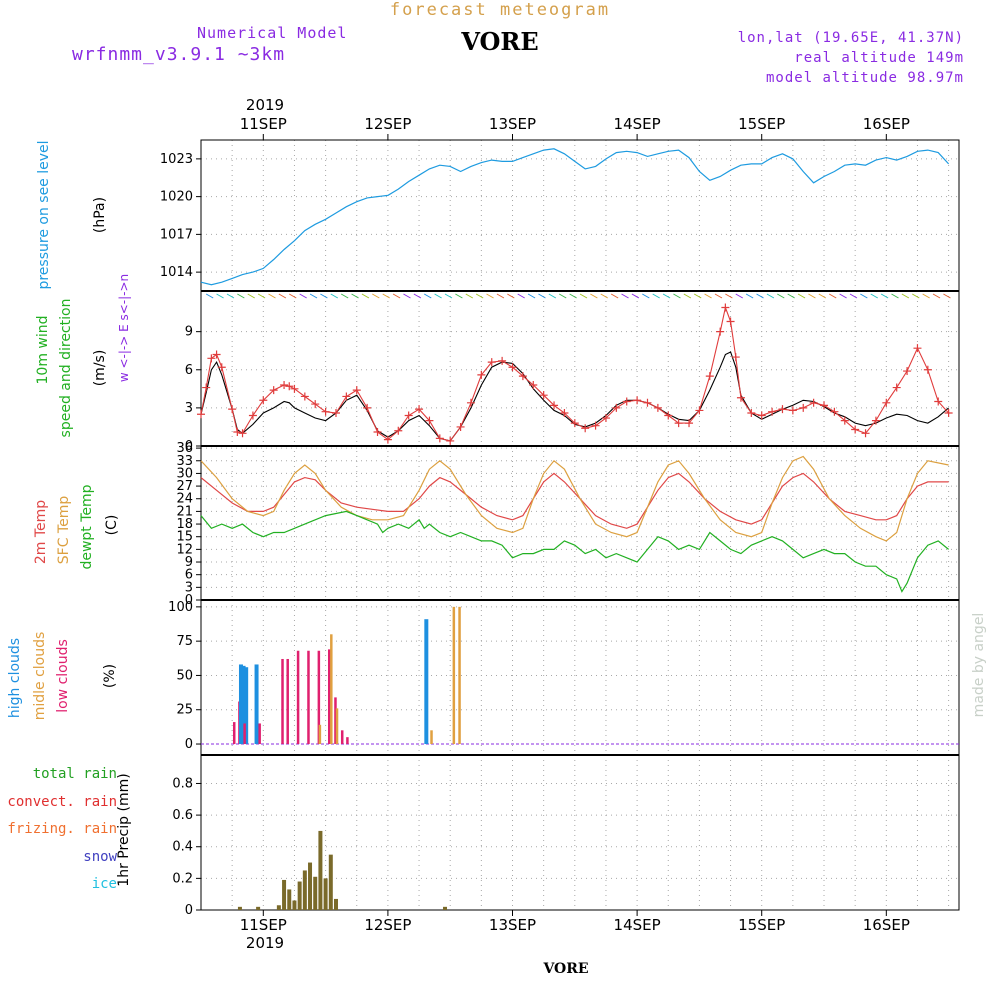 This screenshot has width=1000, height=1000. Describe the element at coordinates (100, 857) in the screenshot. I see `precip-legend-3: snow` at that location.